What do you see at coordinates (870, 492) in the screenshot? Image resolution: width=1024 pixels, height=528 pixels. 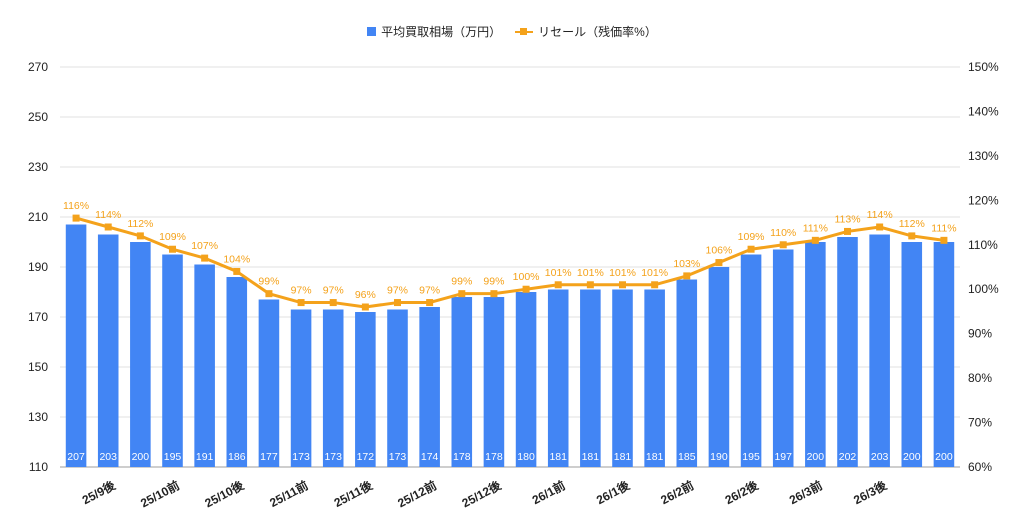 I see `x-tick-label: 26/3後` at bounding box center [870, 492].